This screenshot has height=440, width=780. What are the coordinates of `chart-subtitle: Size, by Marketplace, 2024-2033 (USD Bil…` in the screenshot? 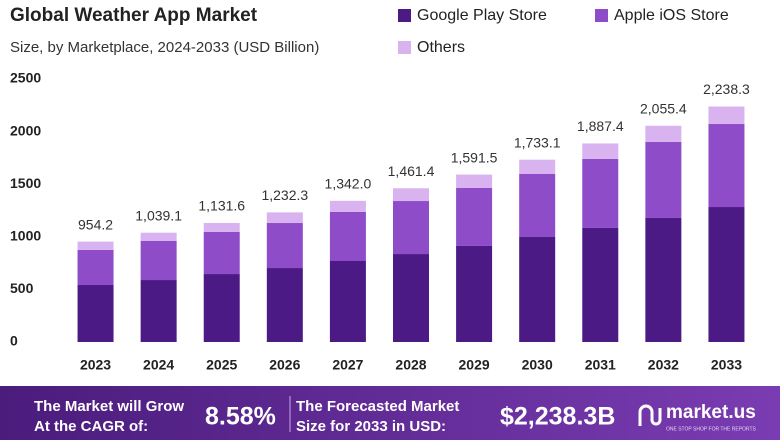 It's located at (164, 47).